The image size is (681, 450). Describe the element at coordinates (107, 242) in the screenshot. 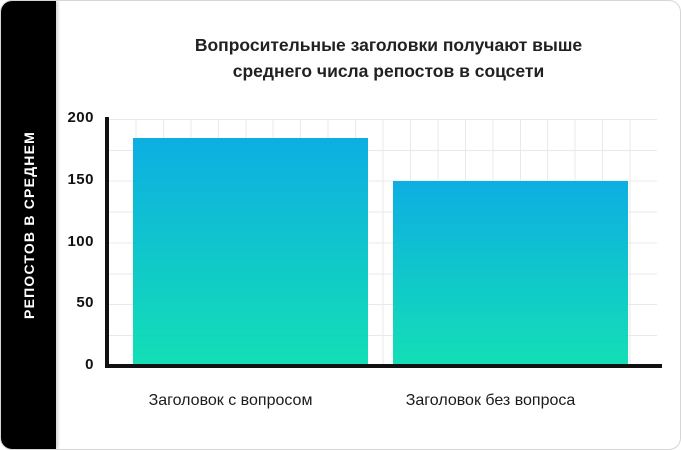

I see `y-axis-line` at that location.